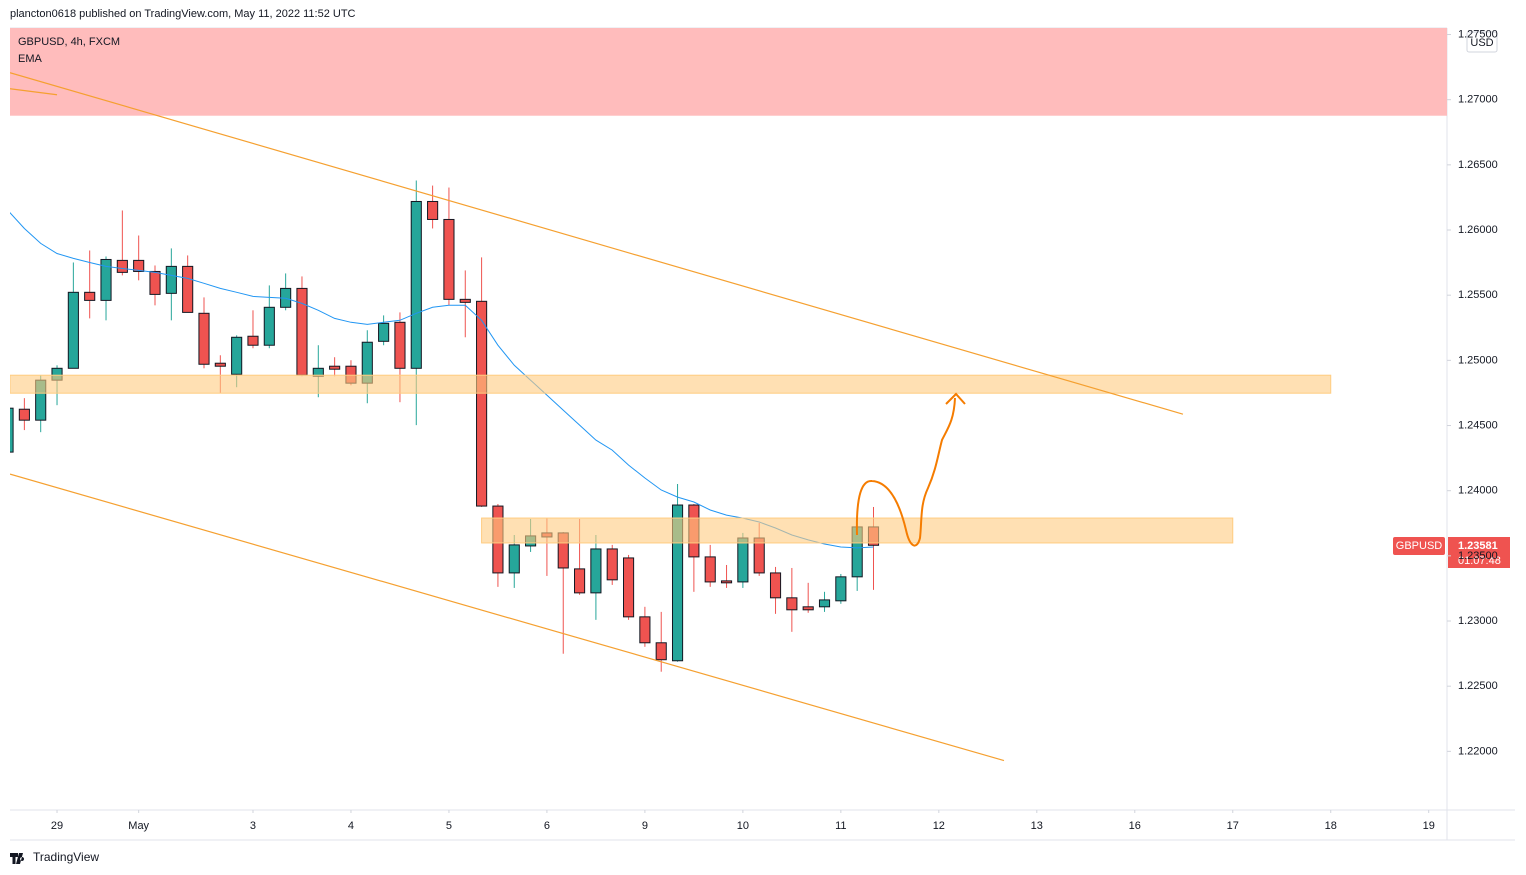  Describe the element at coordinates (840, 826) in the screenshot. I see `x-tick-label: 11` at that location.